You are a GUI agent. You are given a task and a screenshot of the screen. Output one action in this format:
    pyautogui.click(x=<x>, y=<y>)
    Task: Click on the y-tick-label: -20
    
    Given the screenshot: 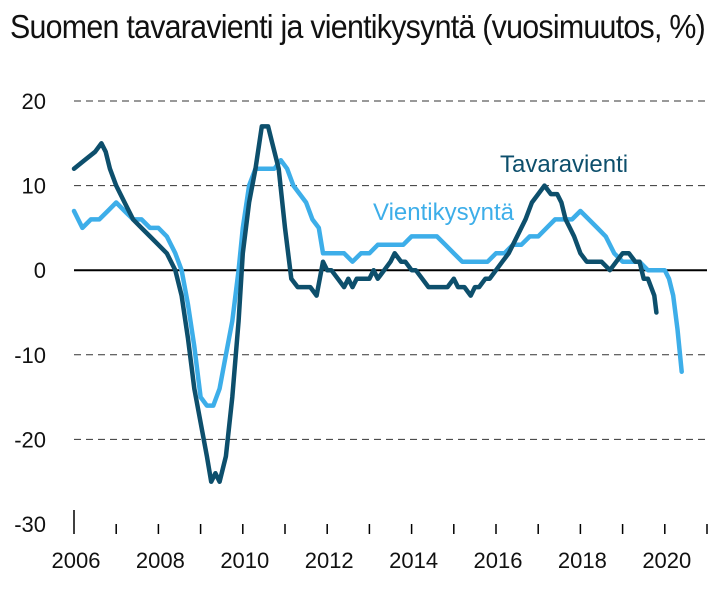 What is the action you would take?
    pyautogui.click(x=30, y=439)
    